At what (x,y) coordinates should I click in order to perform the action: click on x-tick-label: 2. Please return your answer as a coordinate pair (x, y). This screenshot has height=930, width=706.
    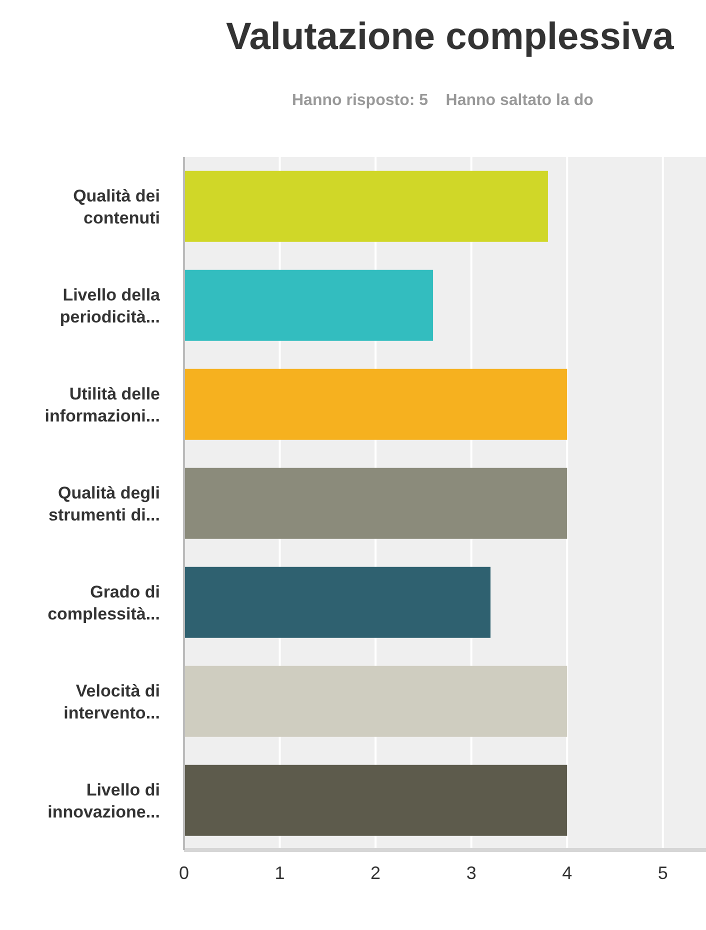
    Looking at the image, I should click on (375, 872).